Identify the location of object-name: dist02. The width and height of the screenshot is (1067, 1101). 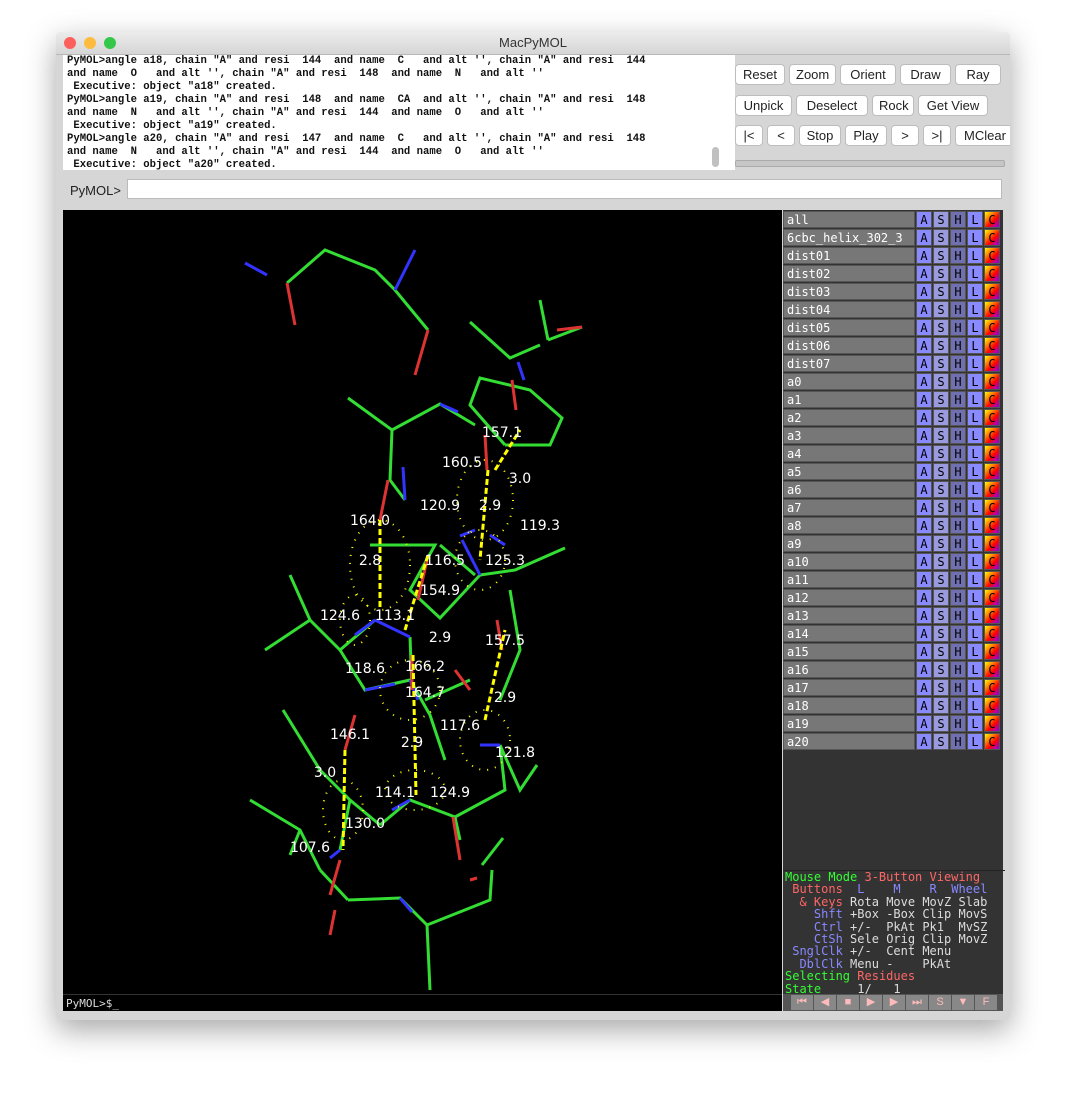
(849, 273).